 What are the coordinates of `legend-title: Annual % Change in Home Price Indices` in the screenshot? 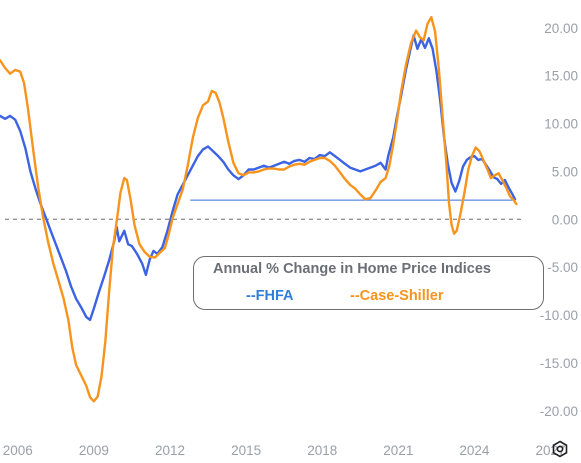 It's located at (352, 269).